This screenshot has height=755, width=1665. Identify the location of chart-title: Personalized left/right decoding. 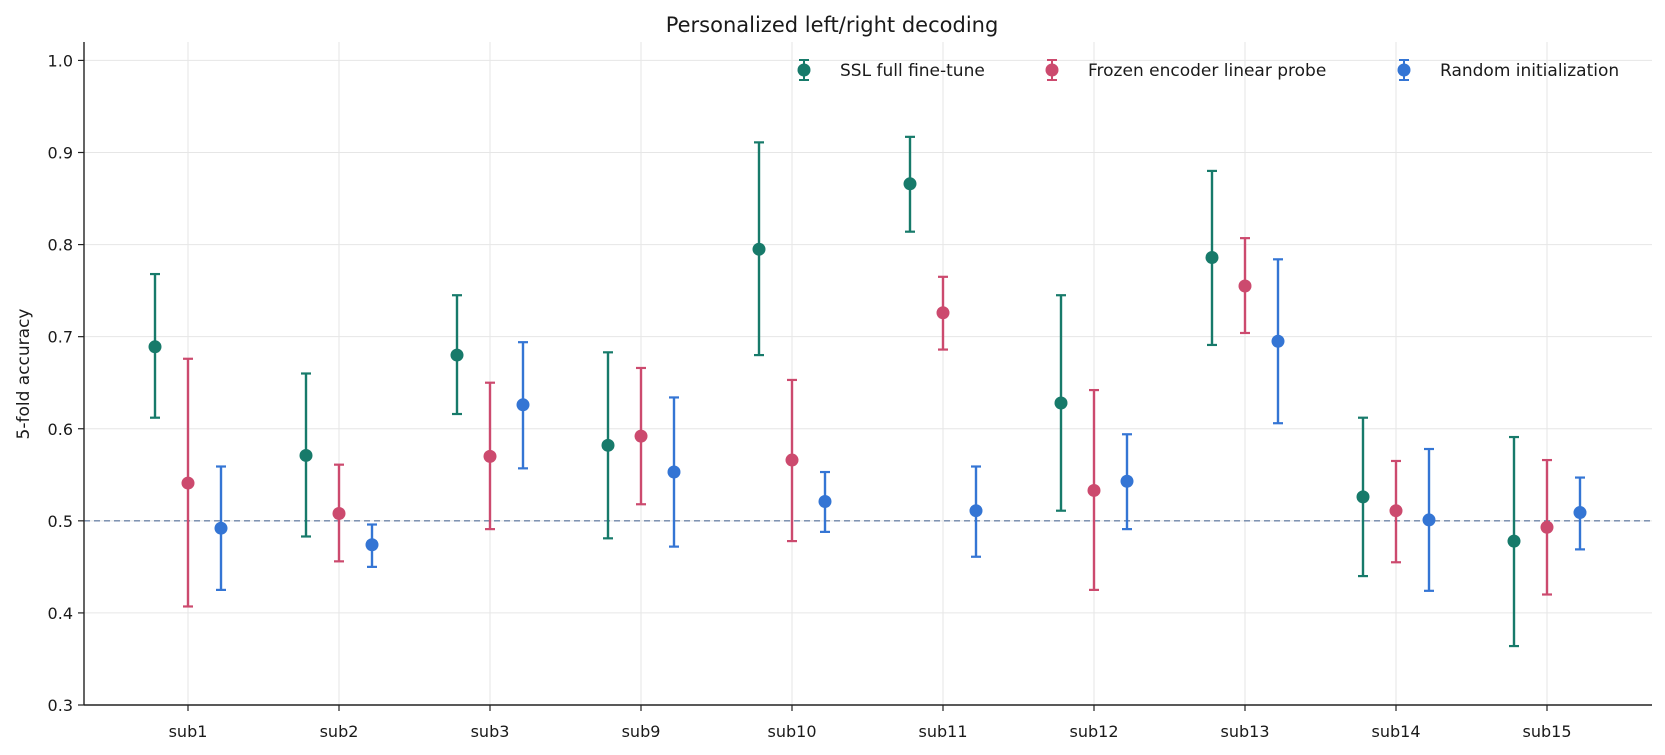
(832, 25).